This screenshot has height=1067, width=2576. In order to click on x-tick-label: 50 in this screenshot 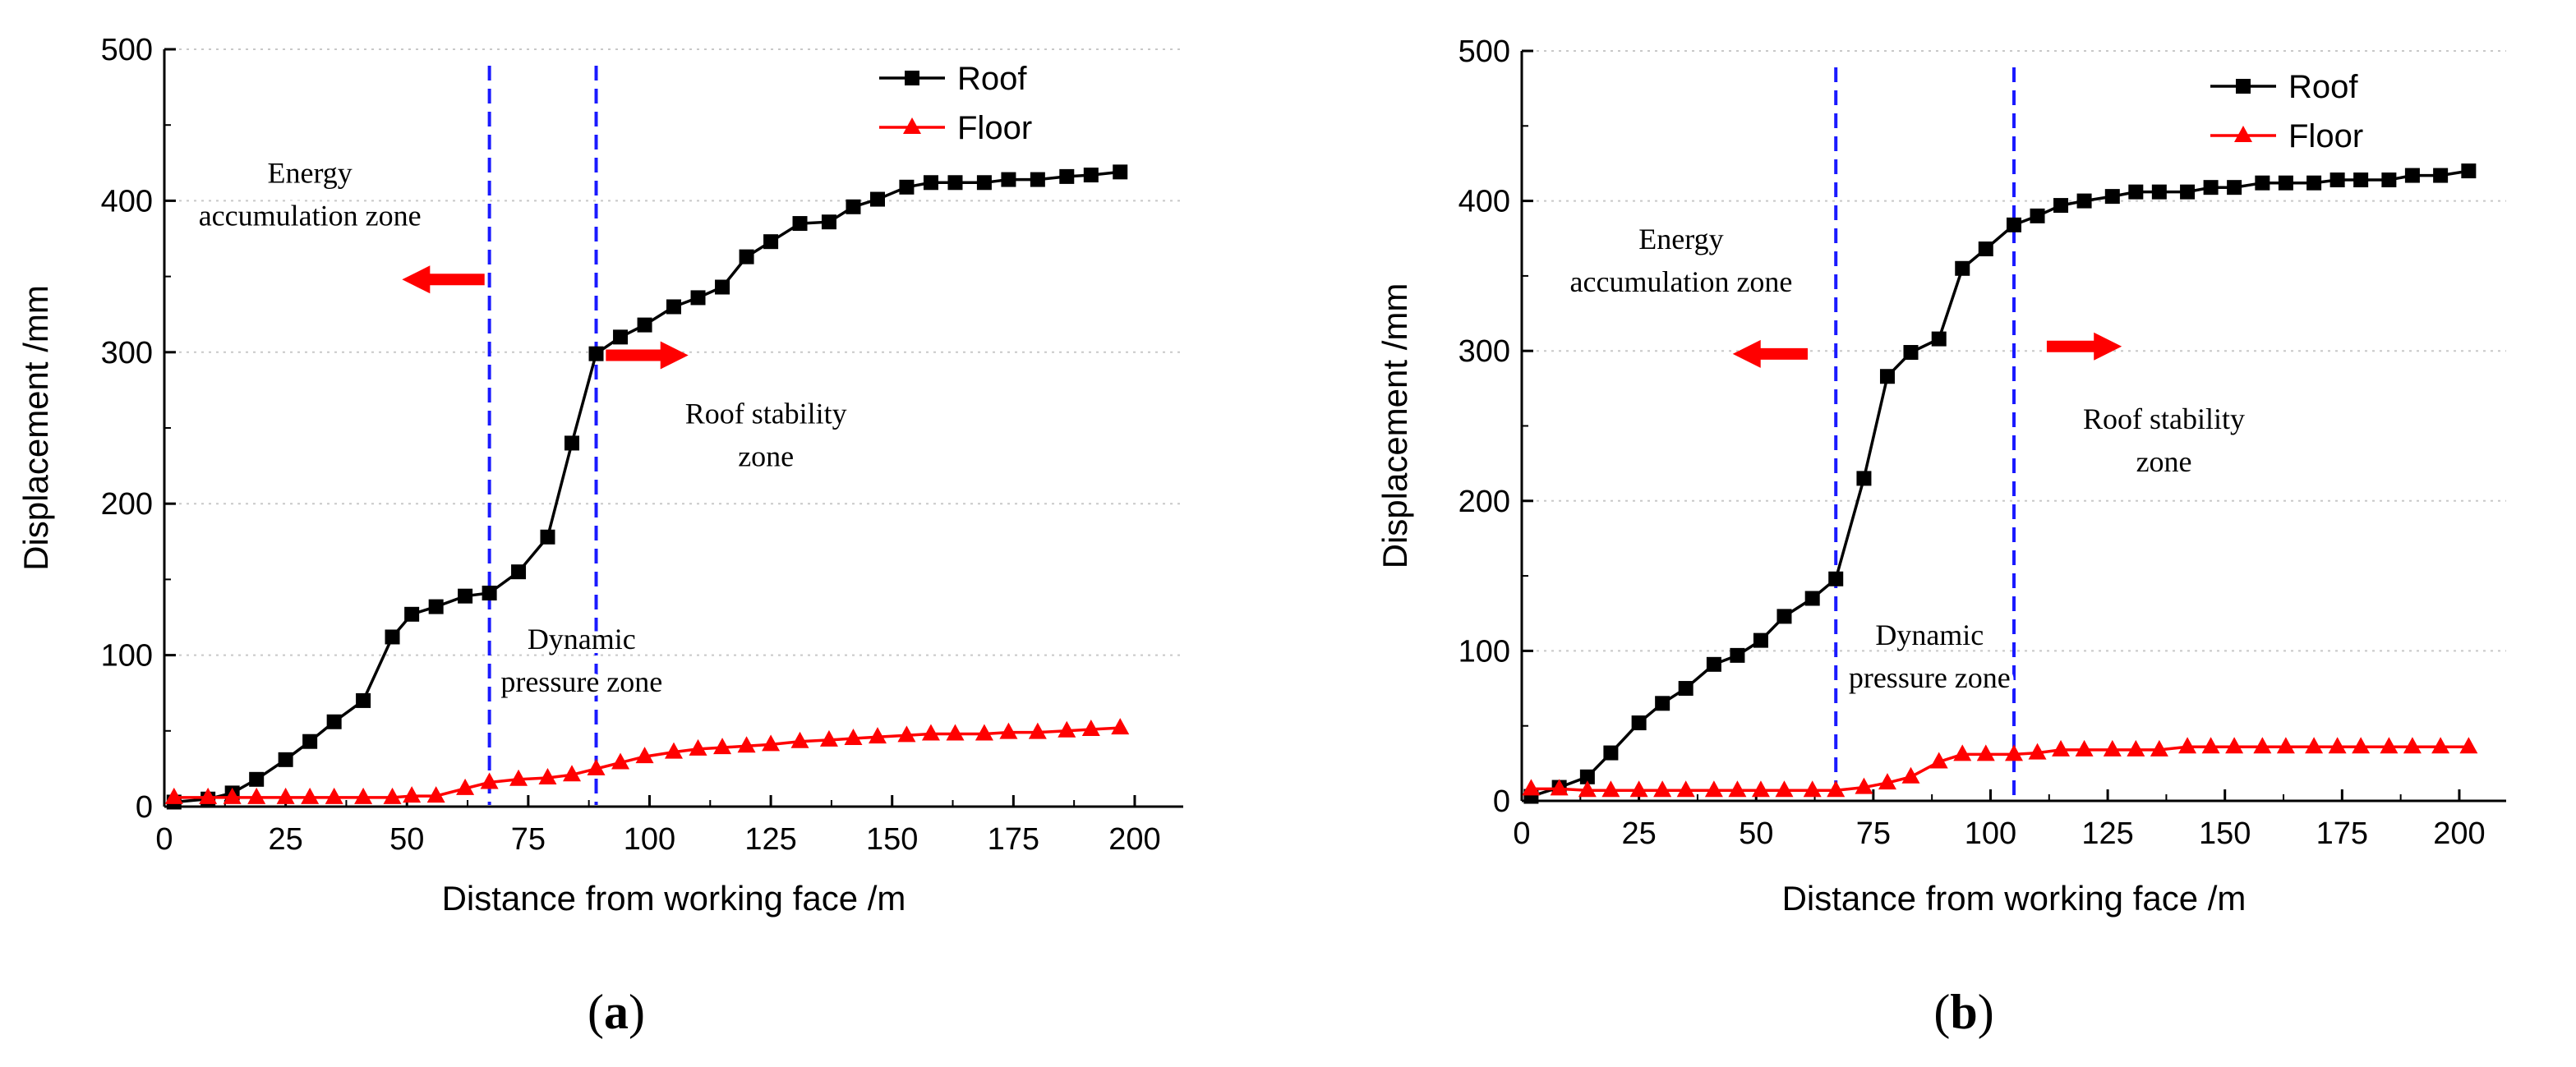, I will do `click(1756, 833)`.